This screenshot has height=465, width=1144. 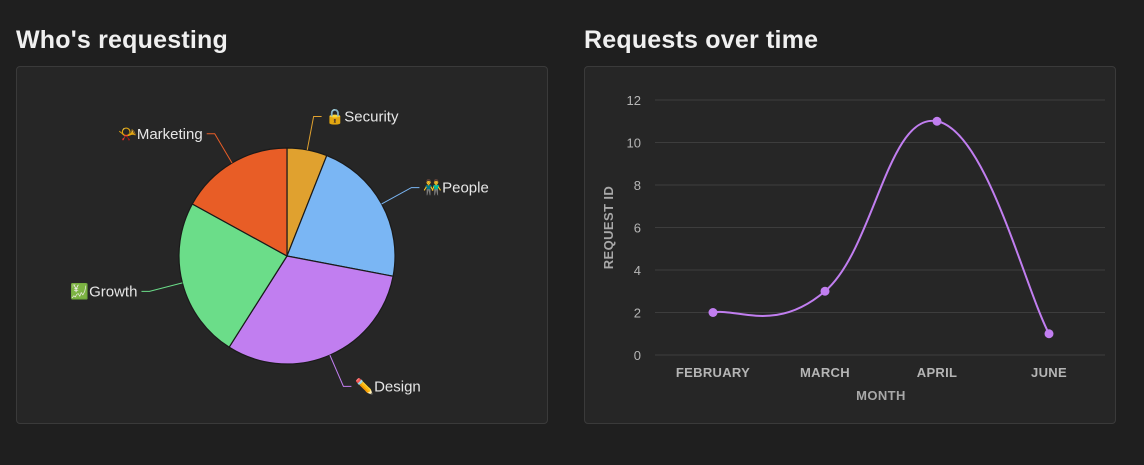 I want to click on y-tick-label: 6, so click(x=637, y=228).